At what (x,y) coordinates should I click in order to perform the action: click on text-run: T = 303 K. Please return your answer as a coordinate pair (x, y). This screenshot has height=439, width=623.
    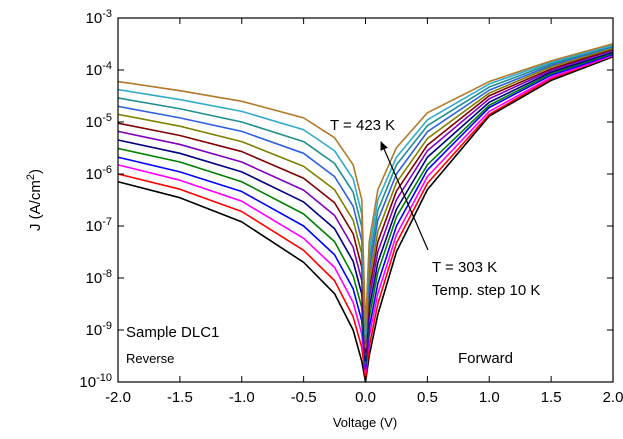
    Looking at the image, I should click on (464, 267).